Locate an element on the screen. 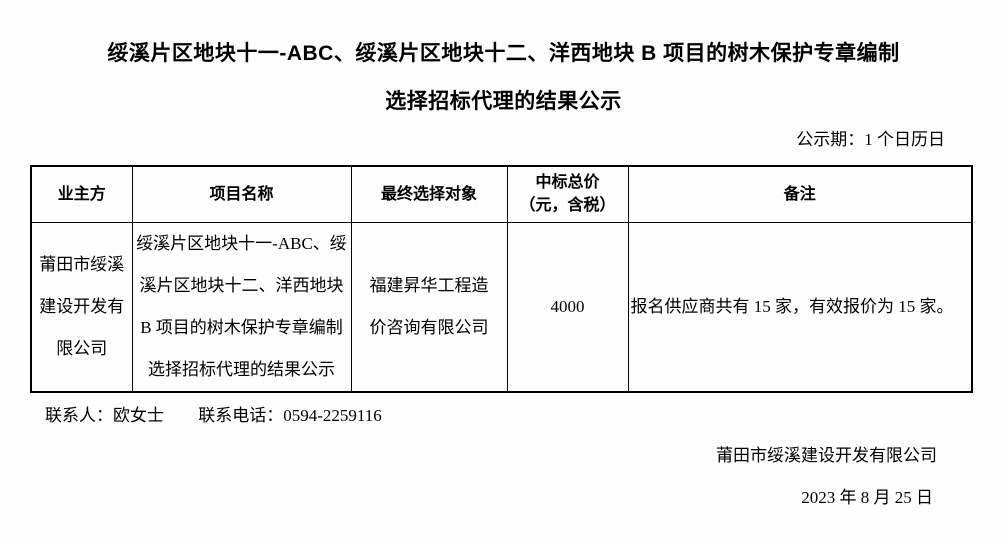  owner-cell: 莆田市绥溪建设开发有限公司 is located at coordinates (81, 306).